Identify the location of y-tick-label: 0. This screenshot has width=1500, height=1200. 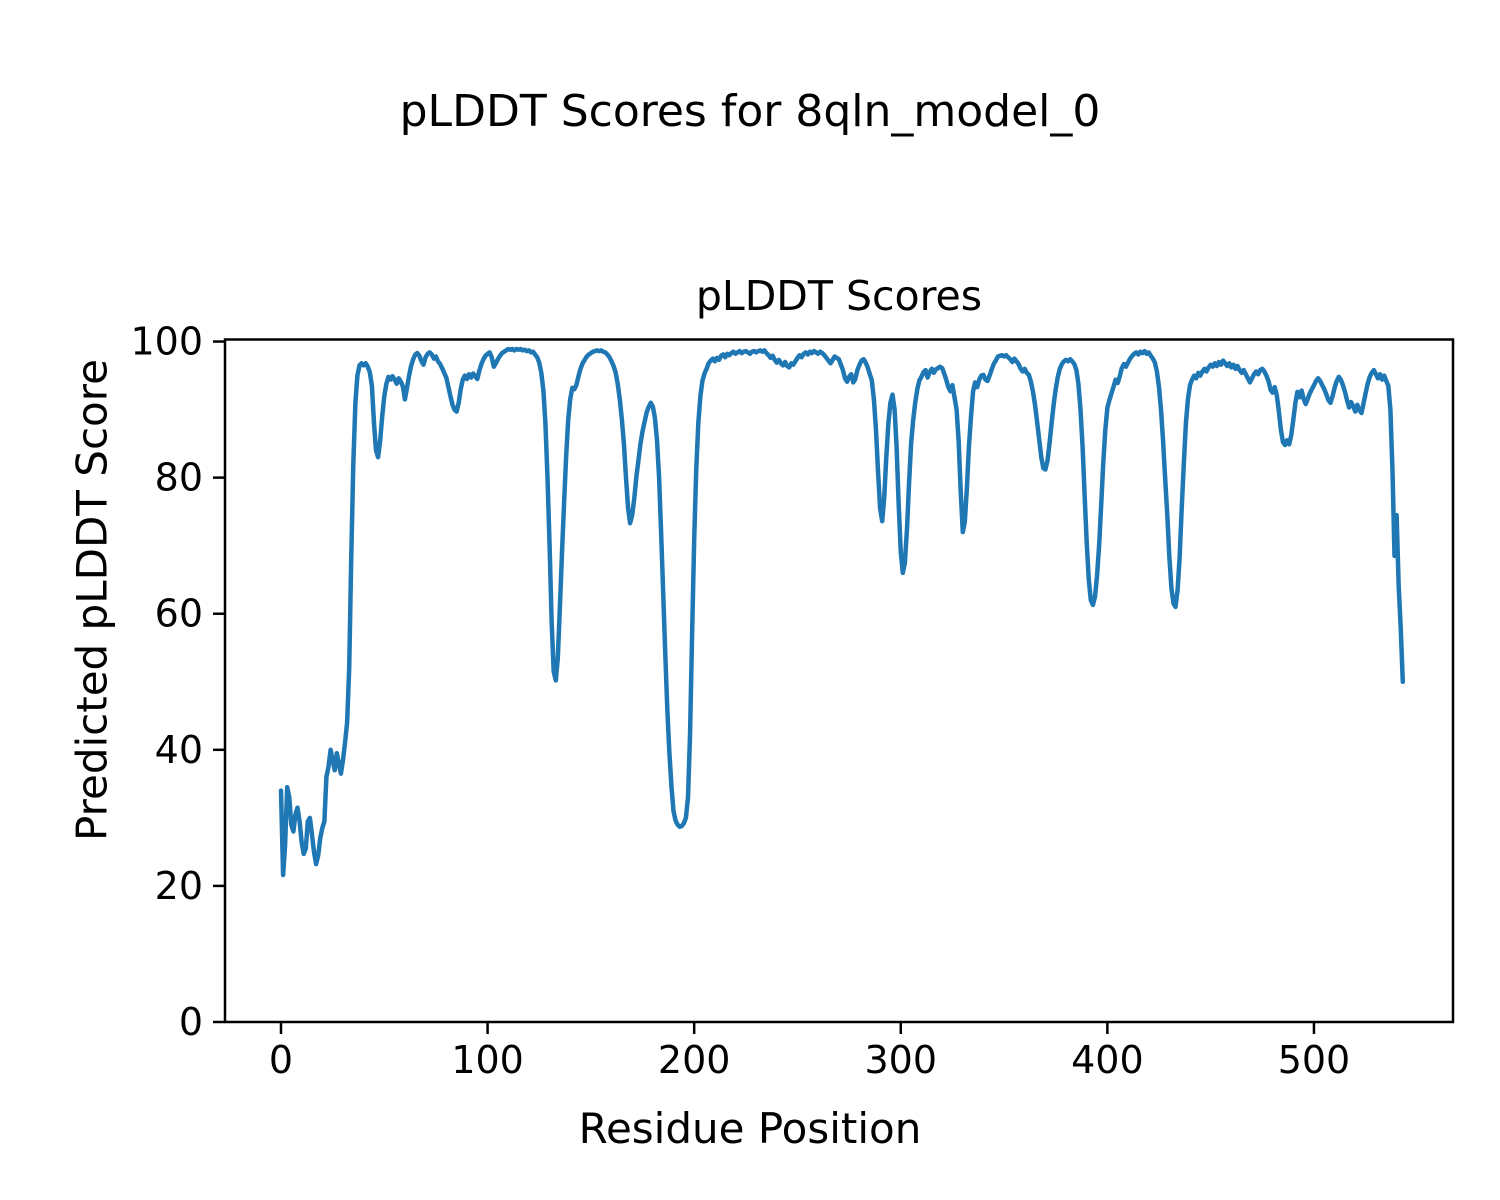
(191, 1022).